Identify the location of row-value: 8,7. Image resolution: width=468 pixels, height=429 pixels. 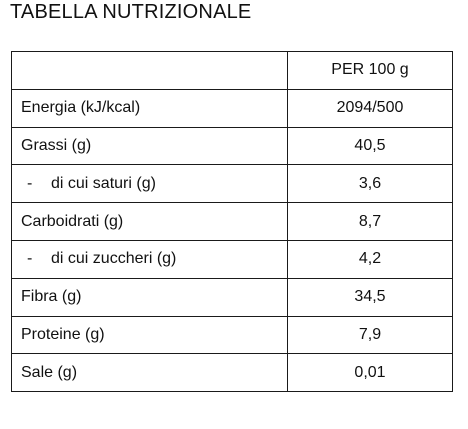
(370, 221).